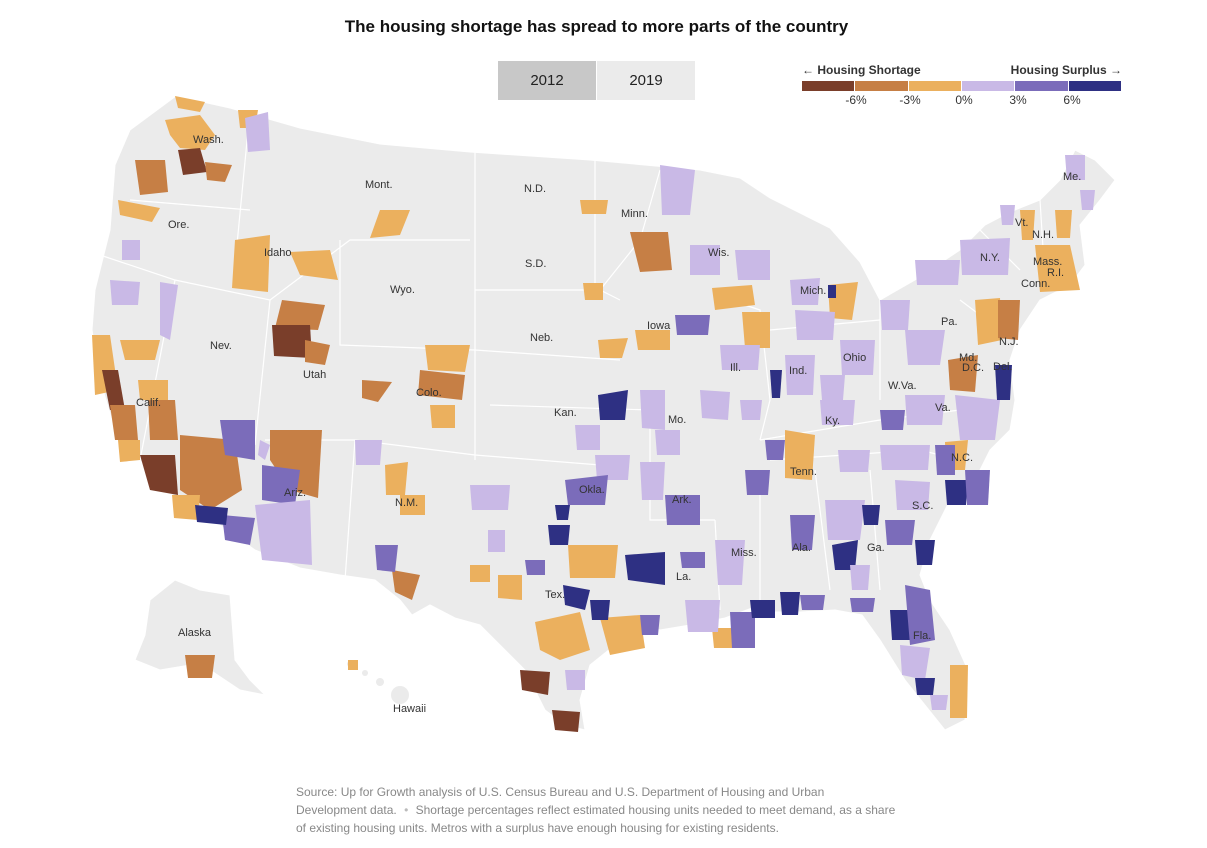 This screenshot has width=1207, height=848. Describe the element at coordinates (968, 358) in the screenshot. I see `state-label: Md.` at that location.